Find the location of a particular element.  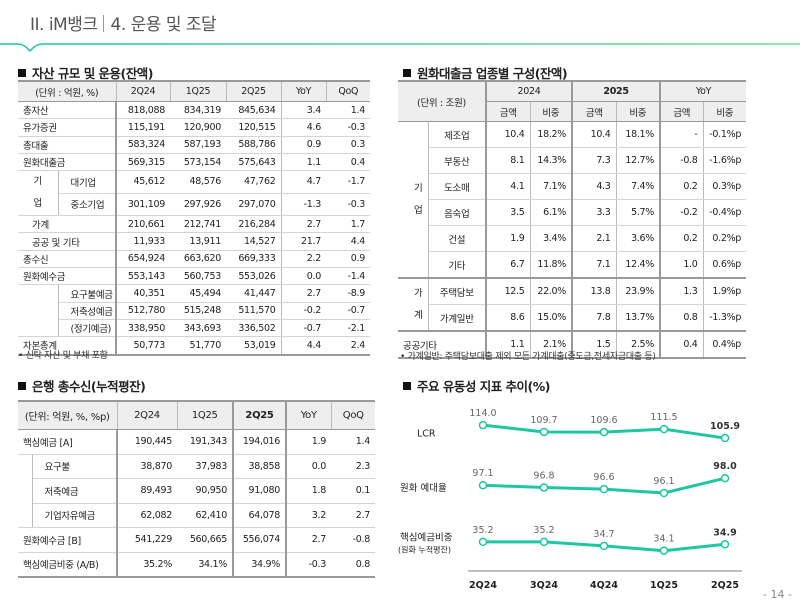

value-cell: 62,410 is located at coordinates (205, 515).